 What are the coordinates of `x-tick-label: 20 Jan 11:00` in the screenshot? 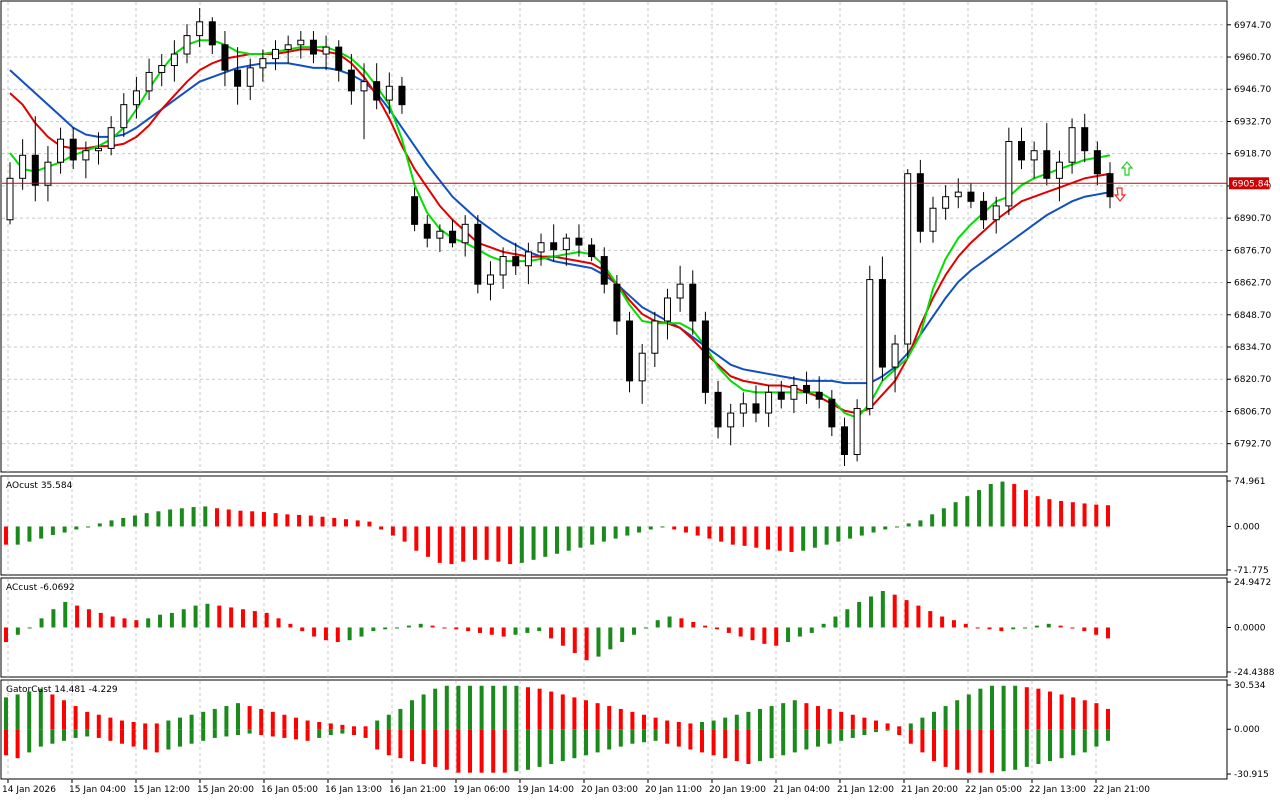 It's located at (673, 790).